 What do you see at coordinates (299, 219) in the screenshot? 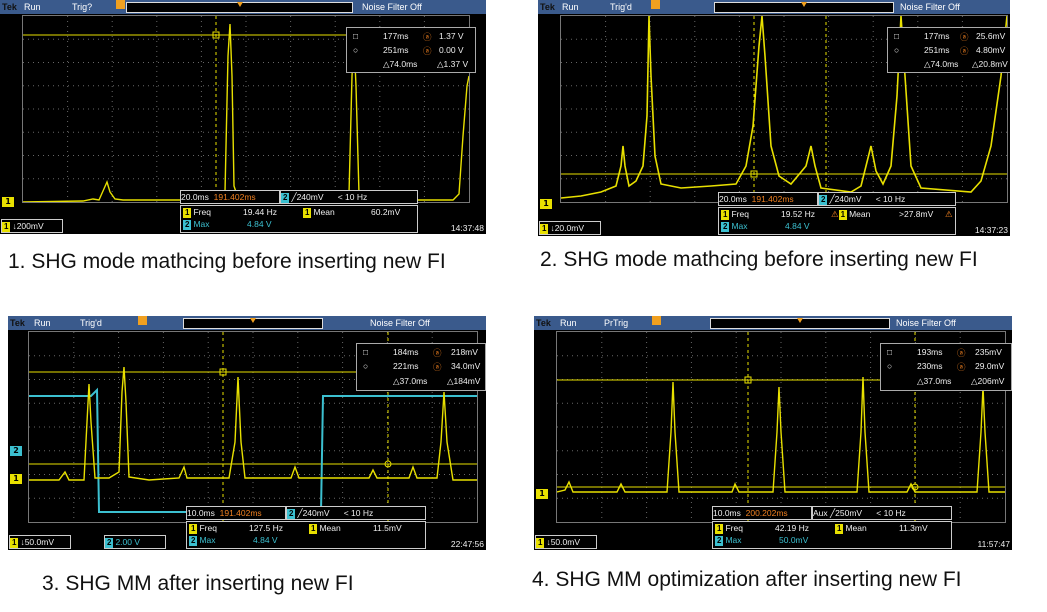
I see `measurements-cell: 1 Freq 19.44 Hz 1 Mean 60.2mV 2 Max 4.84 V` at bounding box center [299, 219].